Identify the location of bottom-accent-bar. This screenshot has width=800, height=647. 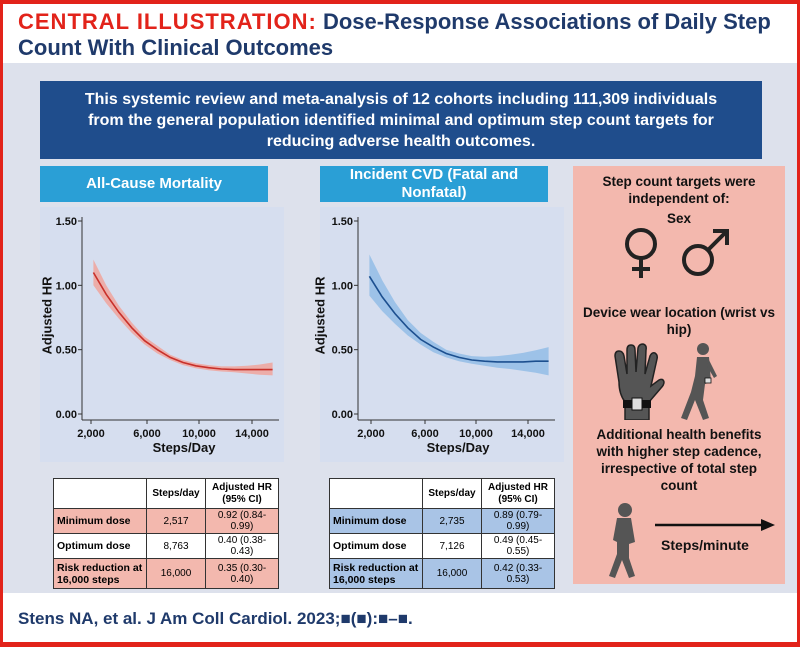
(400, 644).